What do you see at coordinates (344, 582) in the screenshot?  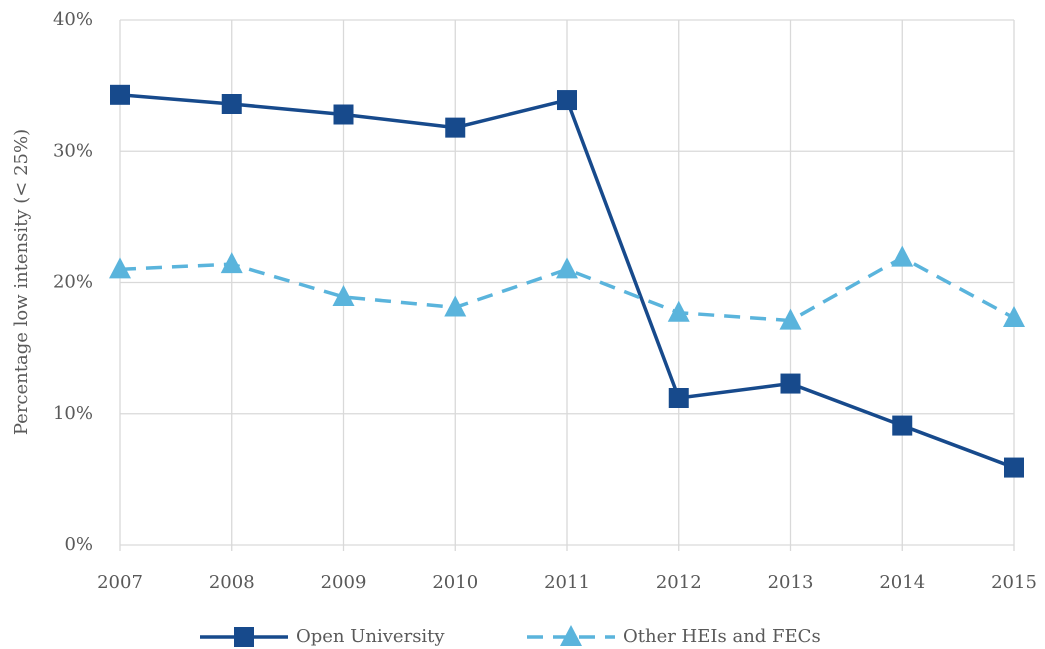 I see `x-tick-label: 2009` at bounding box center [344, 582].